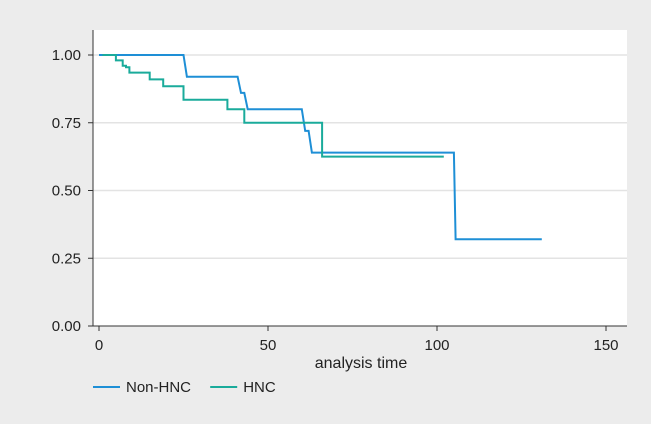 Image resolution: width=651 pixels, height=424 pixels. What do you see at coordinates (99, 345) in the screenshot?
I see `x-tick-label: 0` at bounding box center [99, 345].